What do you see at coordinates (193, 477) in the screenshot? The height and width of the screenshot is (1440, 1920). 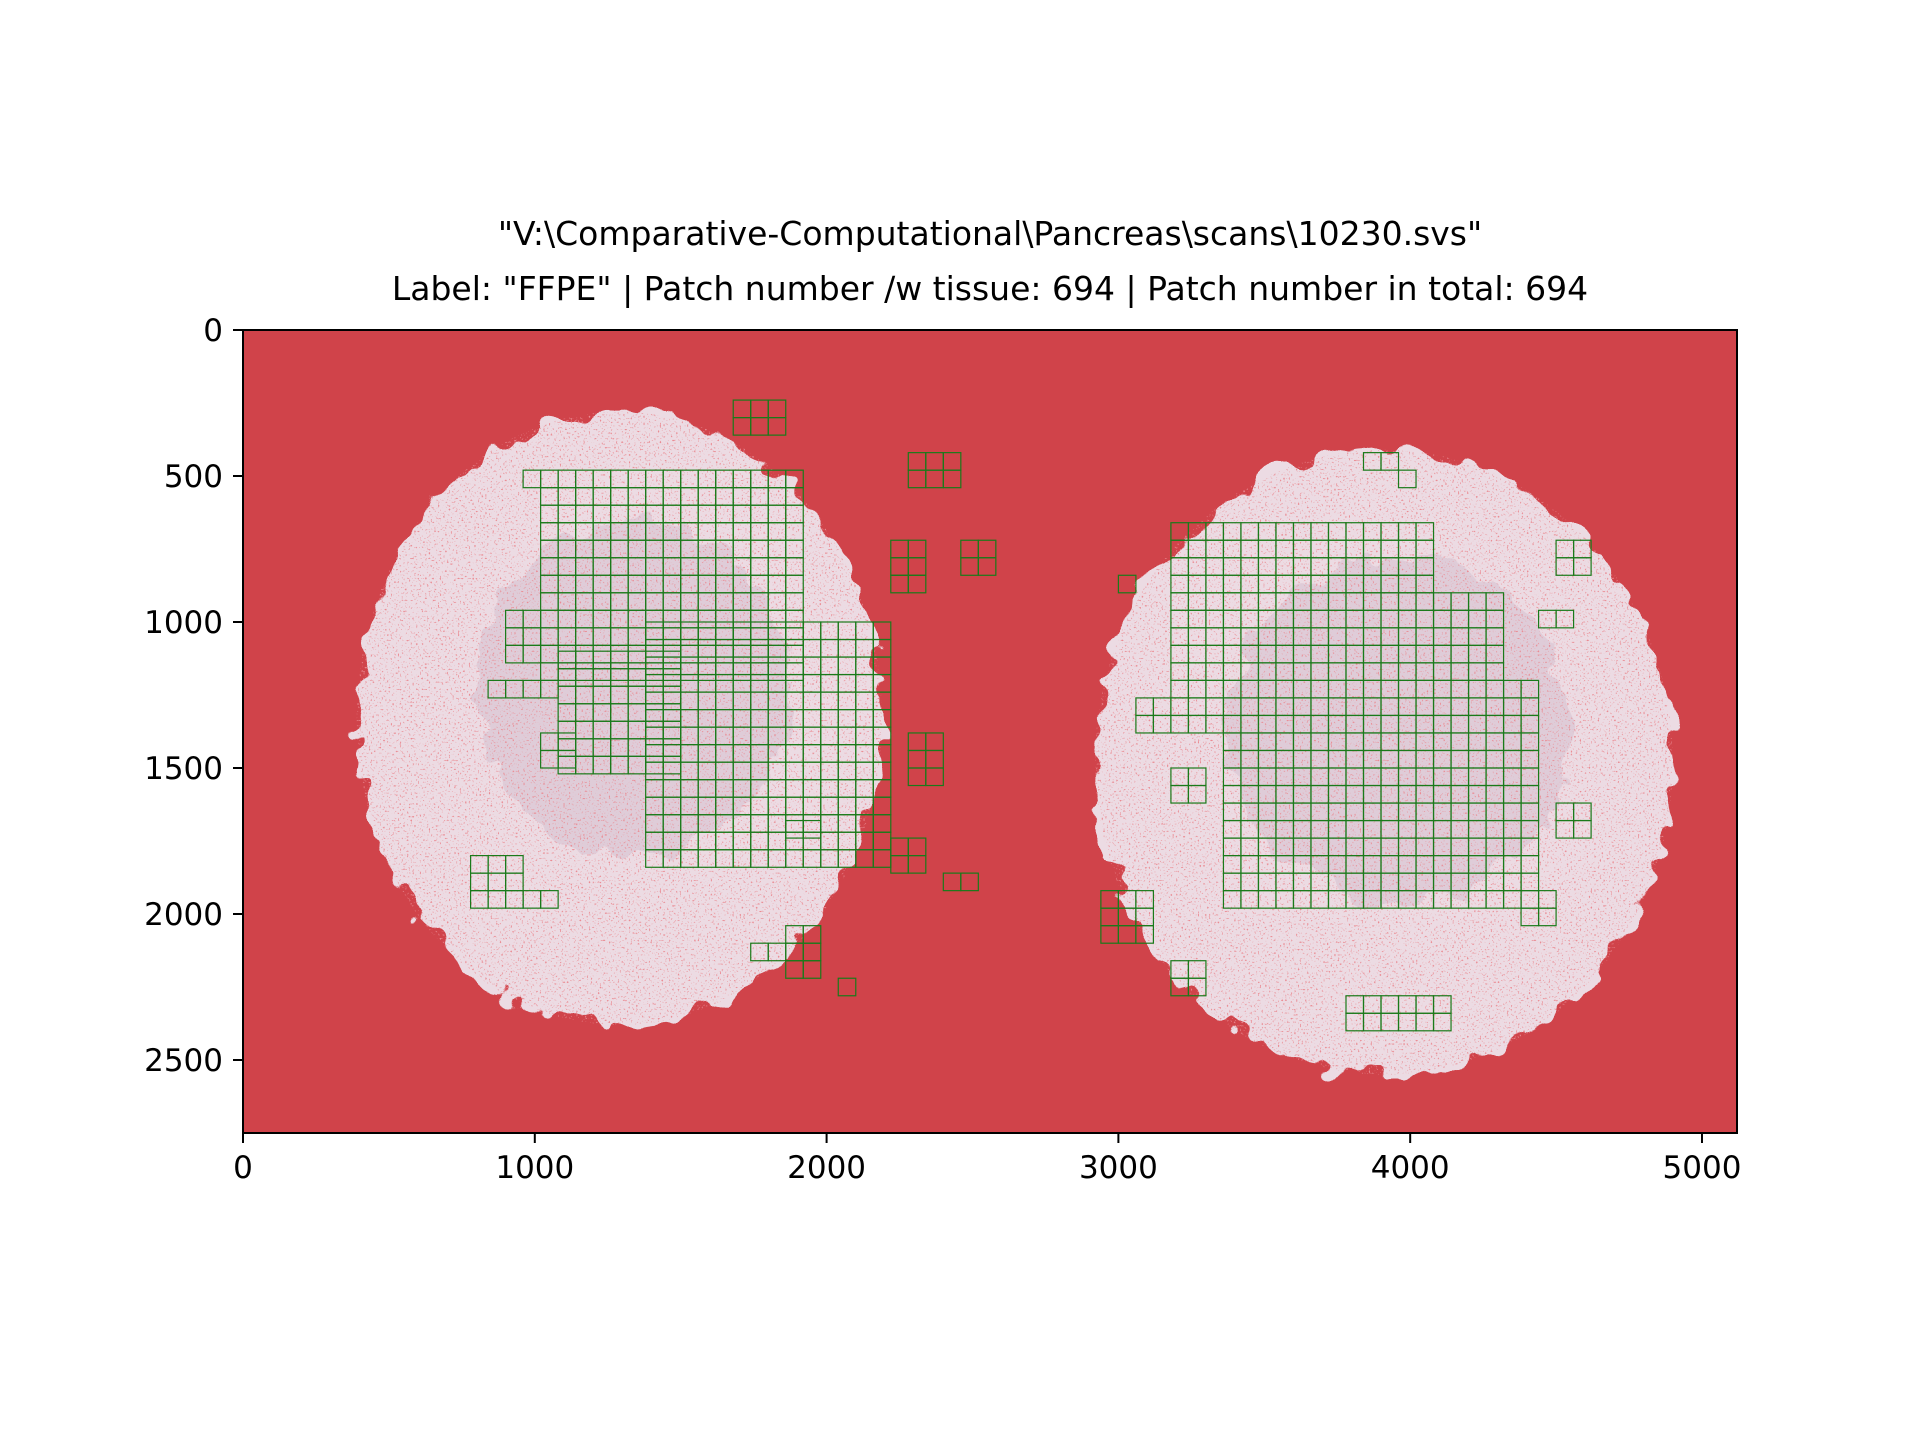 I see `y-tick-label: 500` at bounding box center [193, 477].